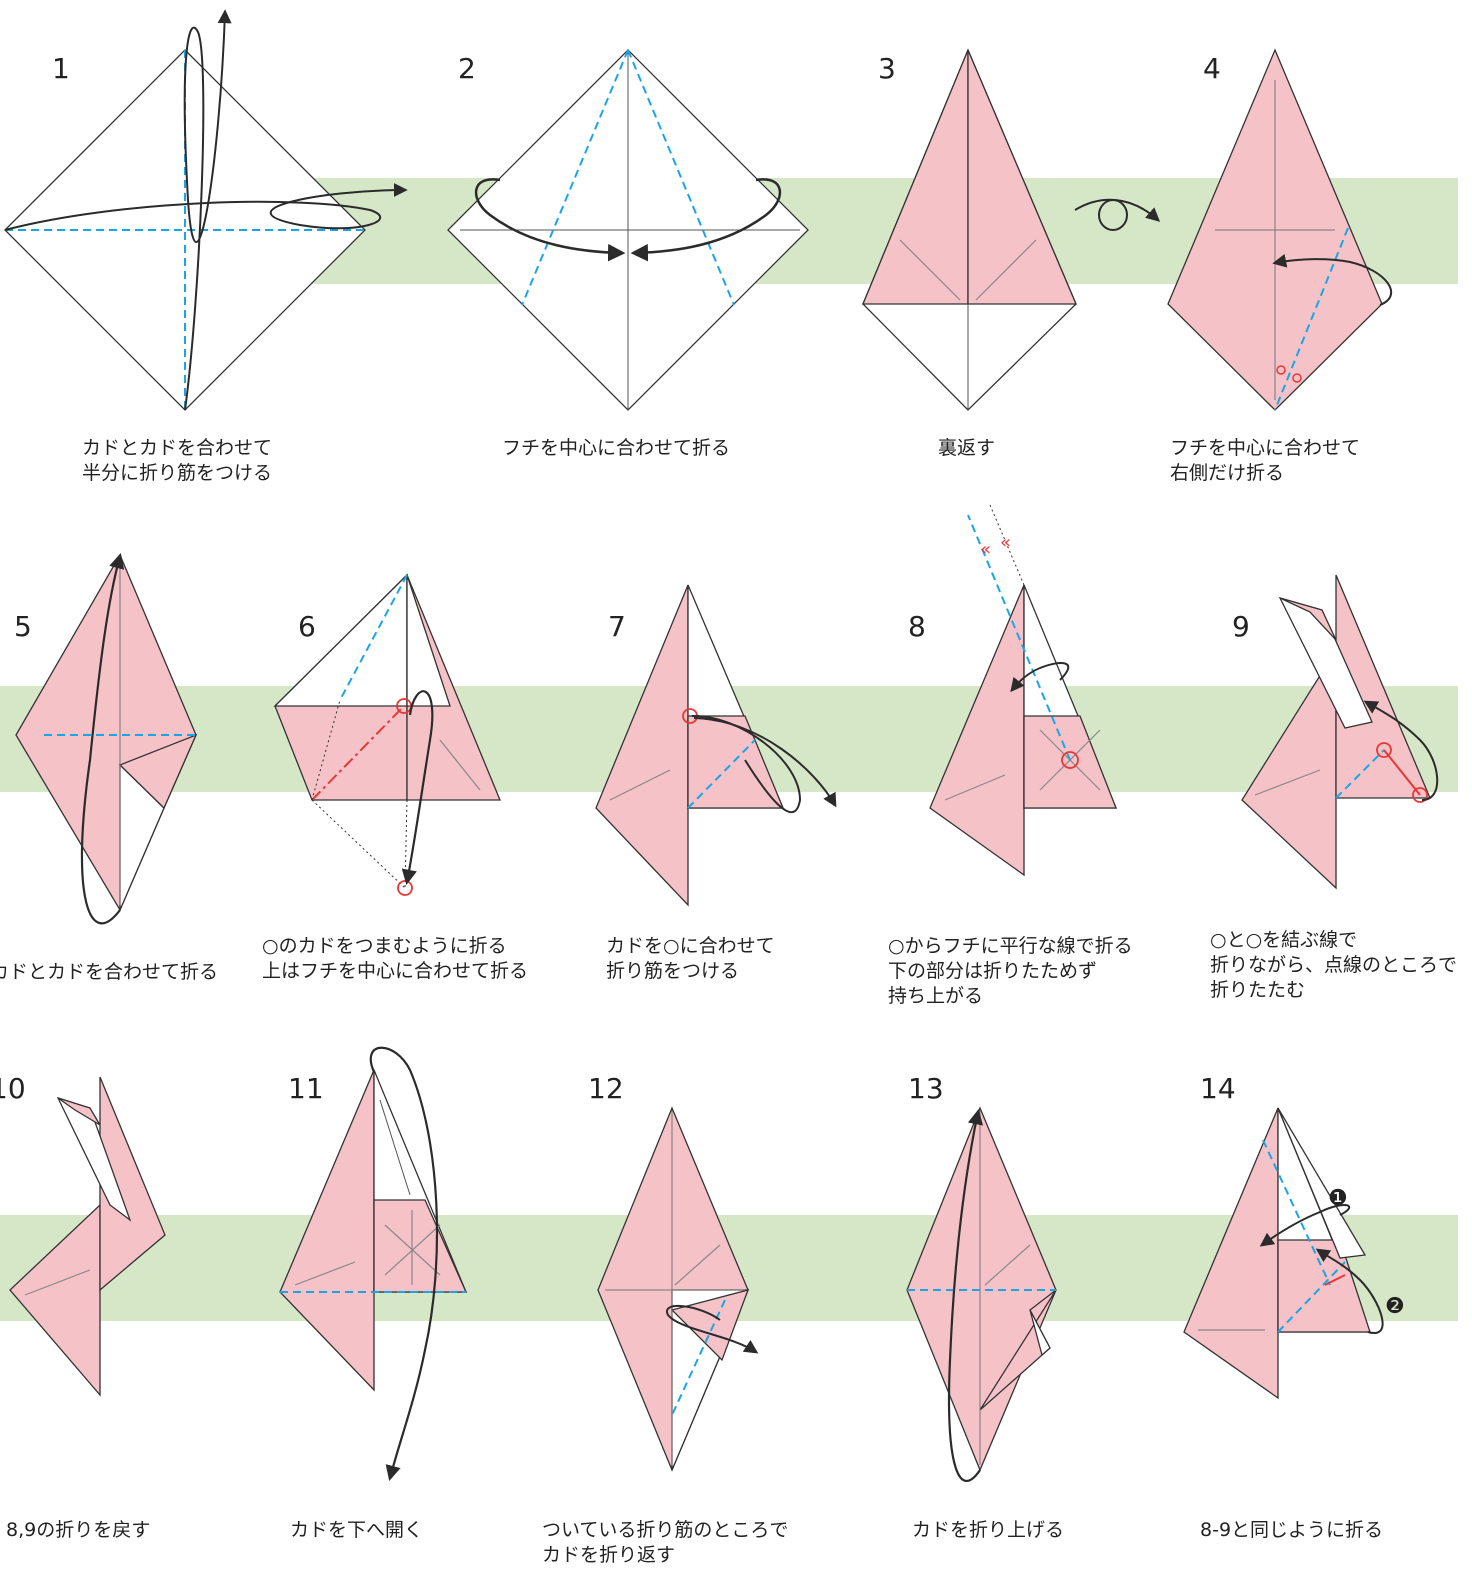 Image resolution: width=1472 pixels, height=1581 pixels. I want to click on step-2-figure, so click(628, 230).